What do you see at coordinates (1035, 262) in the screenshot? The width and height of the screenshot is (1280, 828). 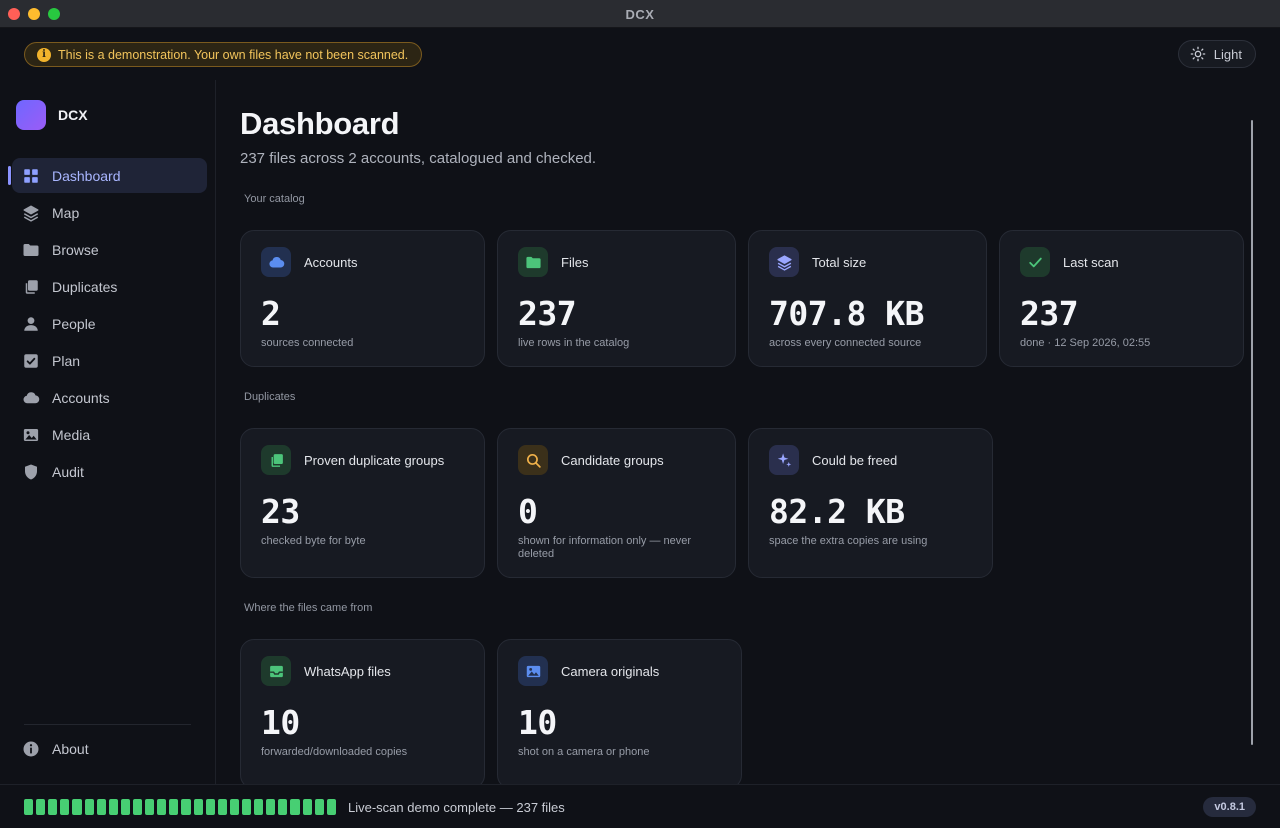 I see `check-icon` at bounding box center [1035, 262].